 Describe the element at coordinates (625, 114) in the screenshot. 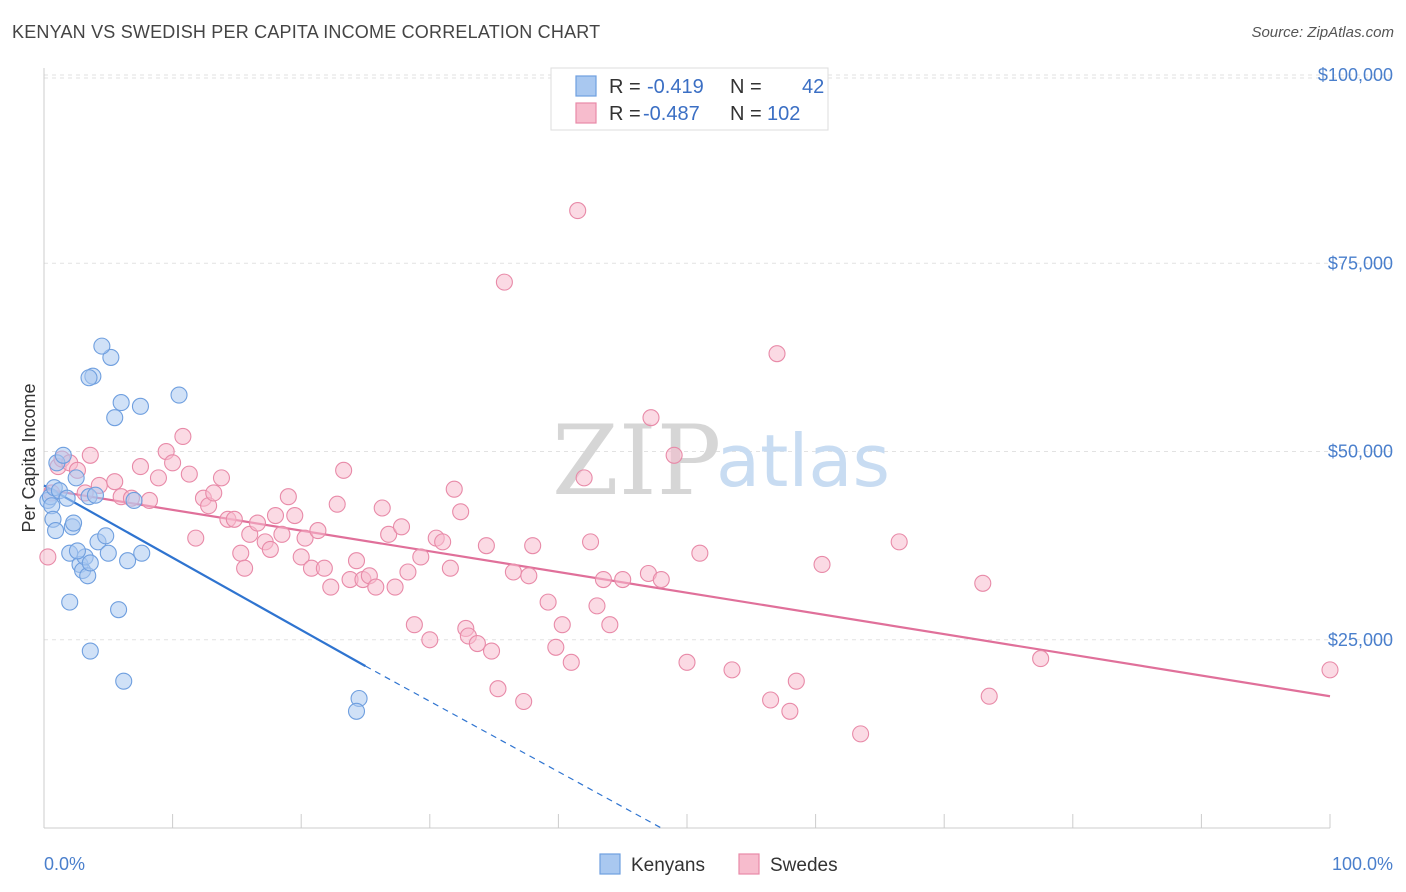

I see `legend-r-label-swedes: R =` at that location.